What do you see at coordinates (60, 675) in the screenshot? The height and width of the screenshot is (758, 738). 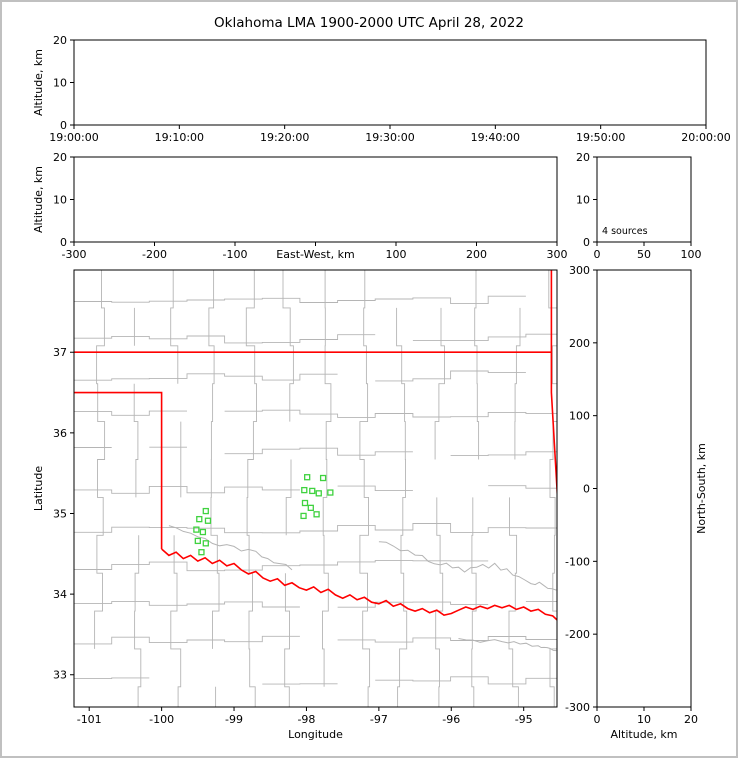 I see `tick-label: 33` at bounding box center [60, 675].